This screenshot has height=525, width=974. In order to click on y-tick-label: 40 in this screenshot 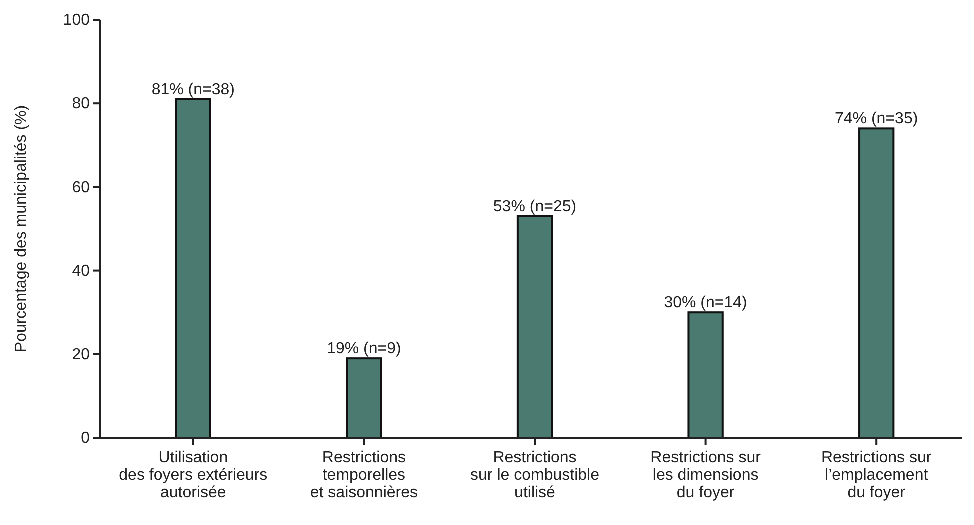, I will do `click(81, 271)`.